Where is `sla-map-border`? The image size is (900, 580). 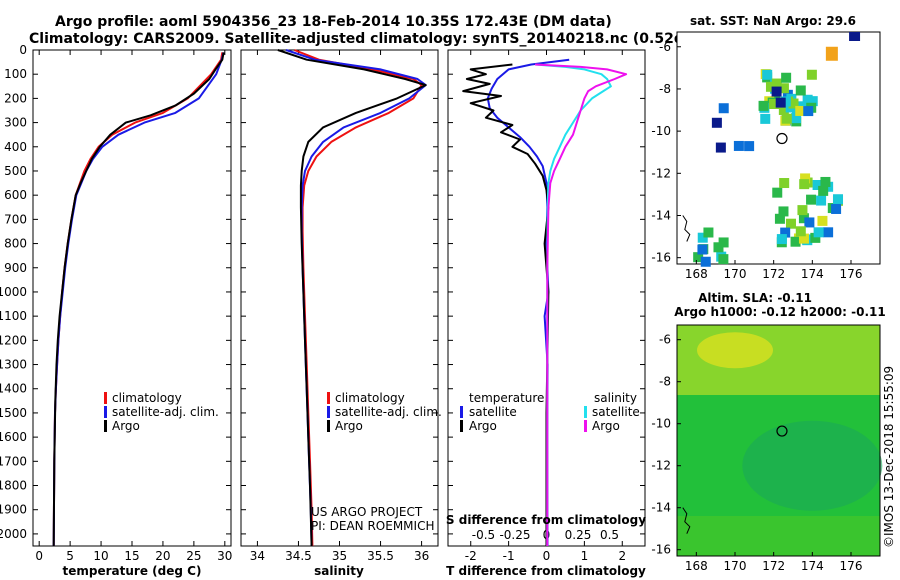
sla-map-border is located at coordinates (778, 440).